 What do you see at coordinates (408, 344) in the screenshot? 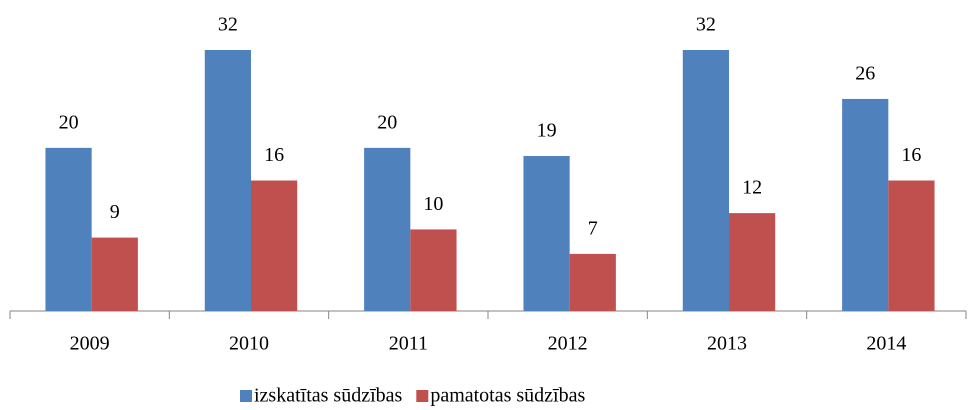
I see `x-tick-label: 2011` at bounding box center [408, 344].